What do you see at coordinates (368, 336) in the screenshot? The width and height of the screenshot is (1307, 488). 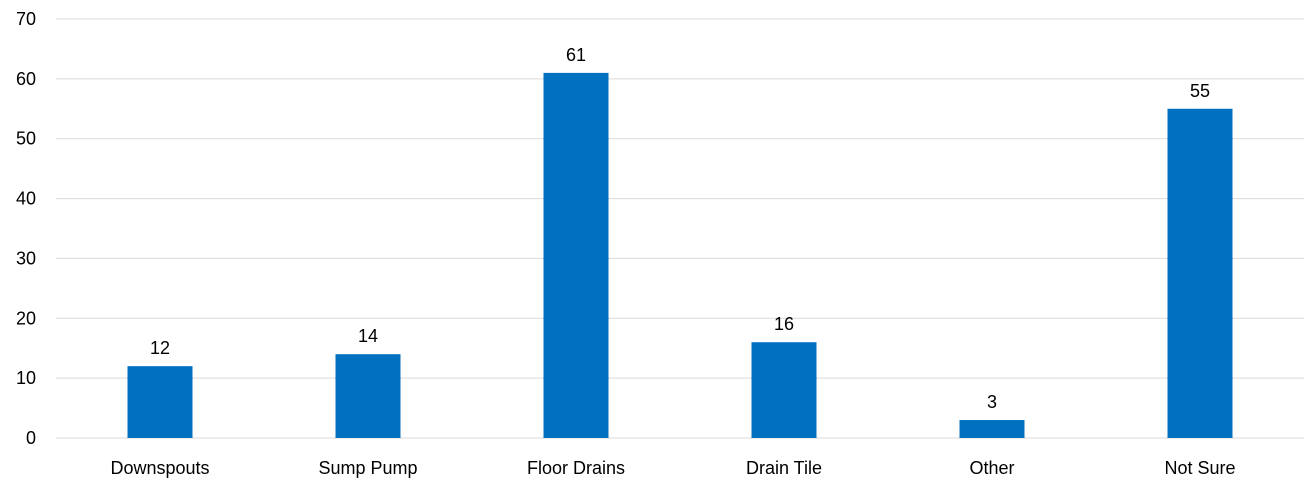 I see `data-label: 14` at bounding box center [368, 336].